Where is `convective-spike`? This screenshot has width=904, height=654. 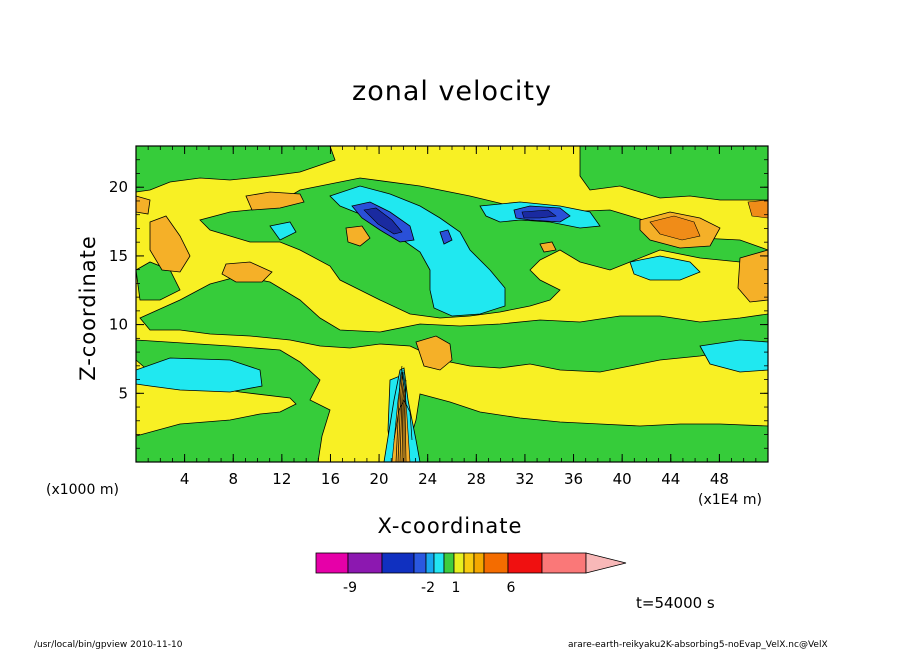
convective-spike is located at coordinates (402, 413).